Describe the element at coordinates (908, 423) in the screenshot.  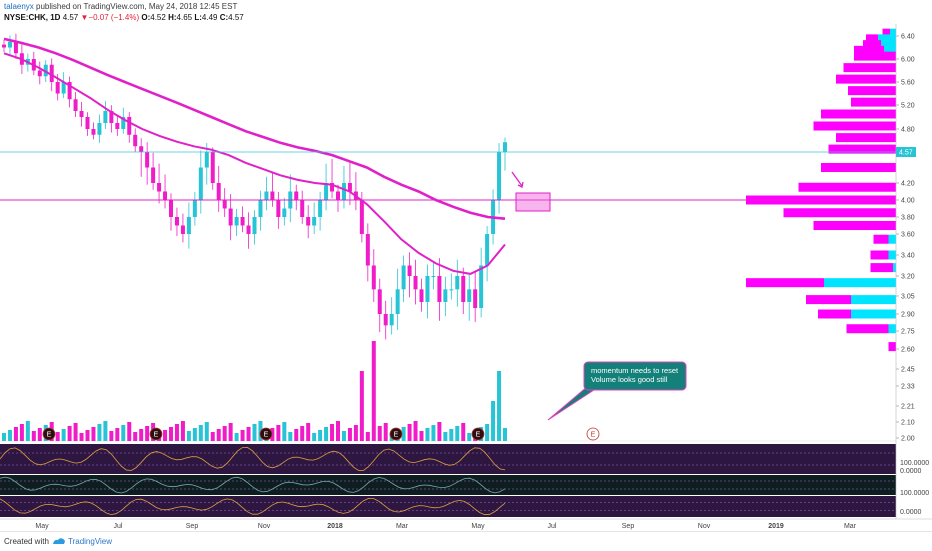
I see `price-tick-label: 2.10` at that location.